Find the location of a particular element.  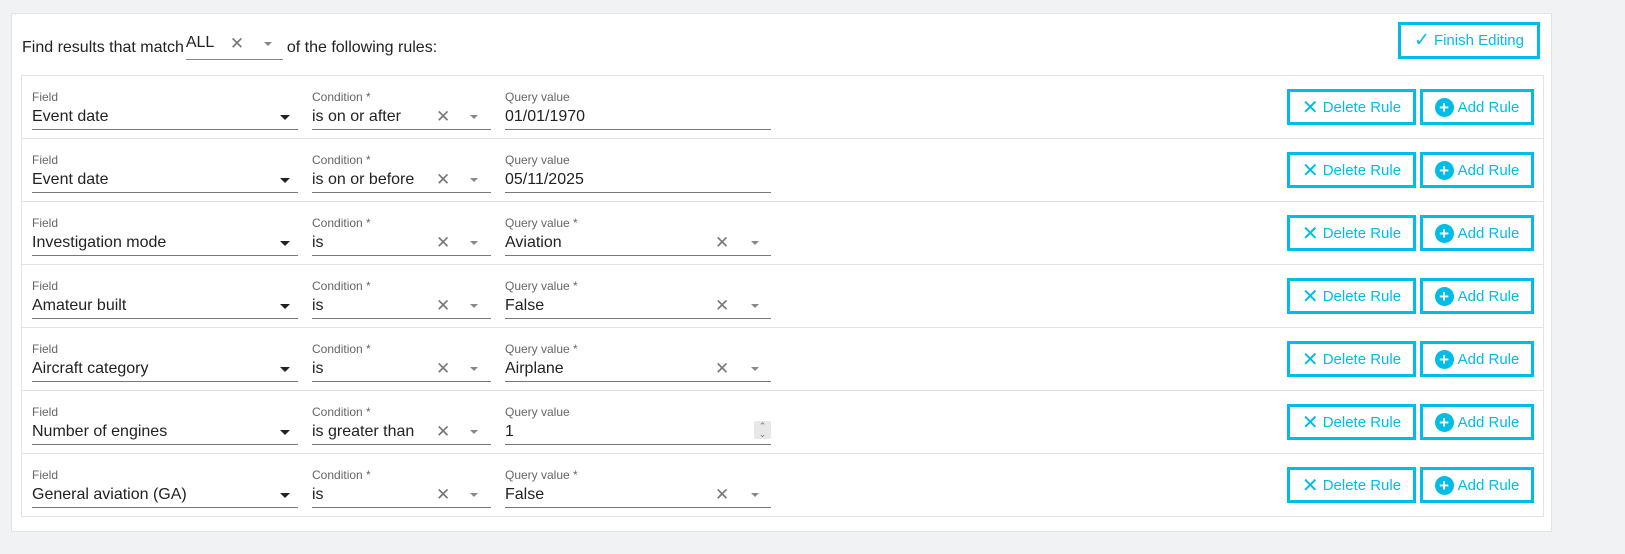

query-value-input: Query value 1 ⌃ ⌄ is located at coordinates (638, 418).